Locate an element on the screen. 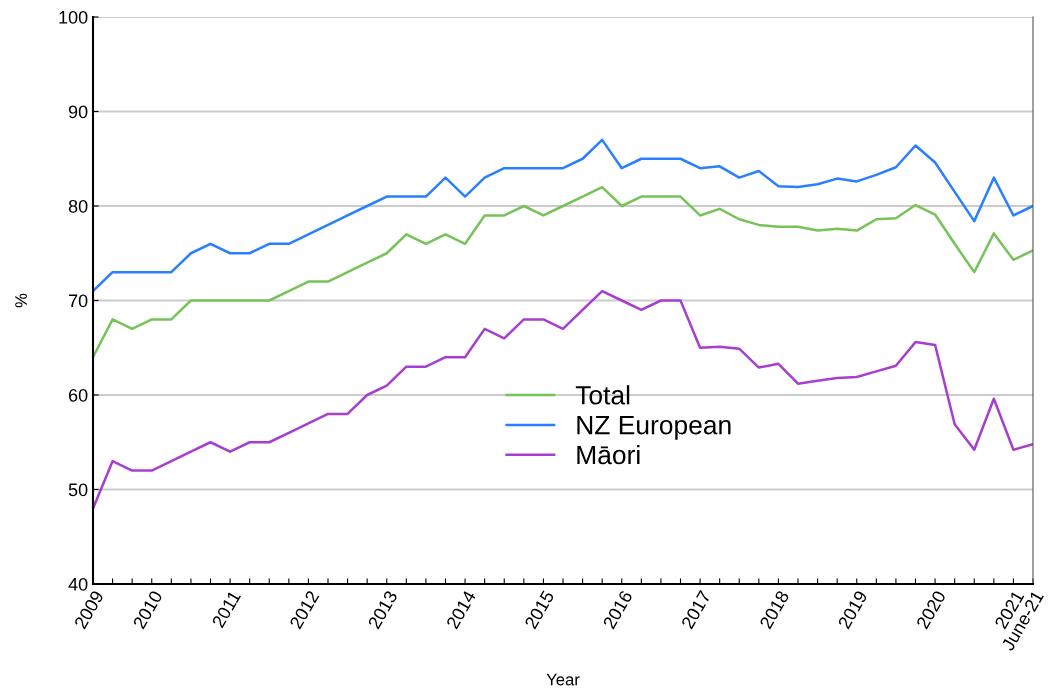 The image size is (1064, 698). y-tick-label: 100 is located at coordinates (73, 17).